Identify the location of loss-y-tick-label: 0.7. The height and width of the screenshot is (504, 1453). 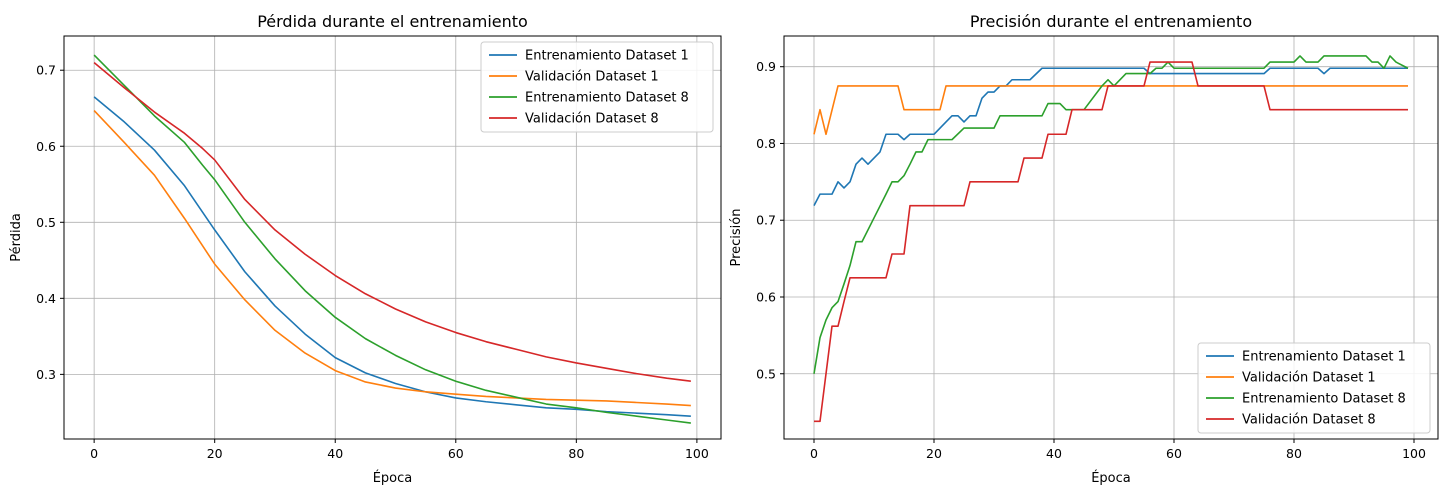
(46, 70).